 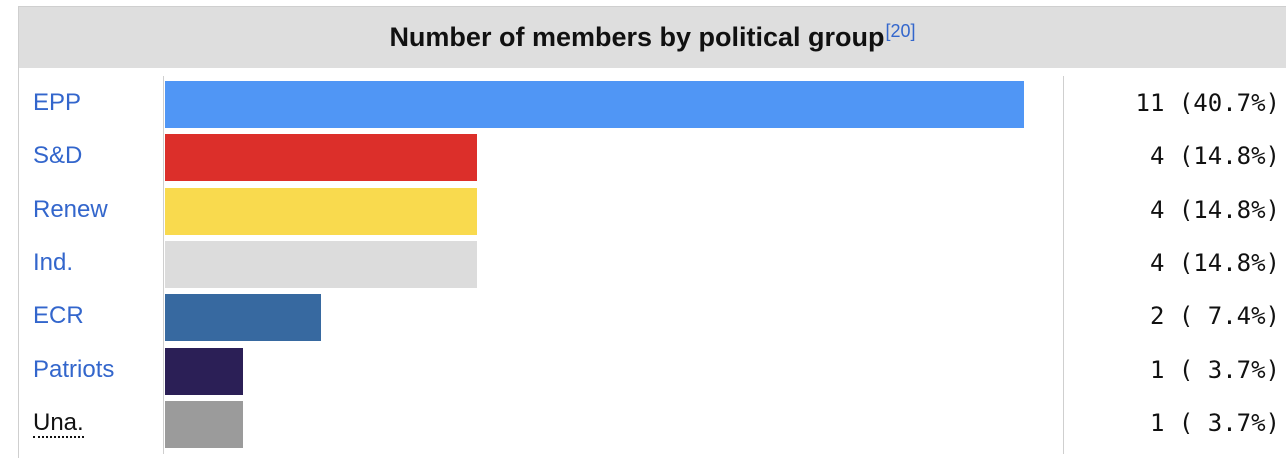 What do you see at coordinates (1180, 210) in the screenshot?
I see `value-label-renew: 4 (14.8%)` at bounding box center [1180, 210].